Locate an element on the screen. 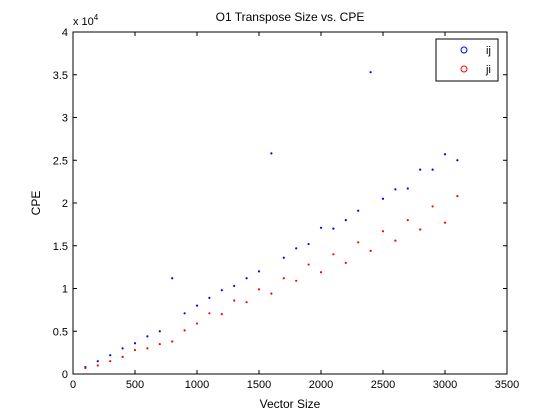 The width and height of the screenshot is (560, 420). legend-label-ji: ji is located at coordinates (488, 70).